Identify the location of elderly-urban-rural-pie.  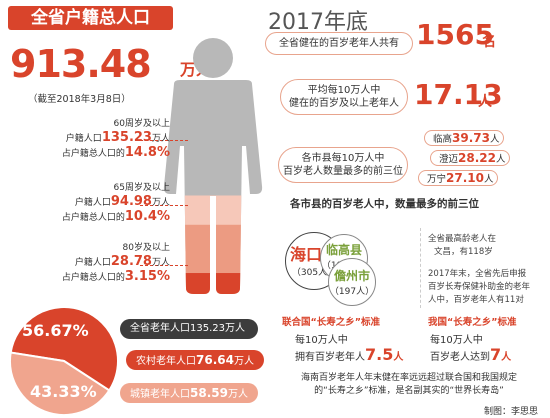
(64, 361).